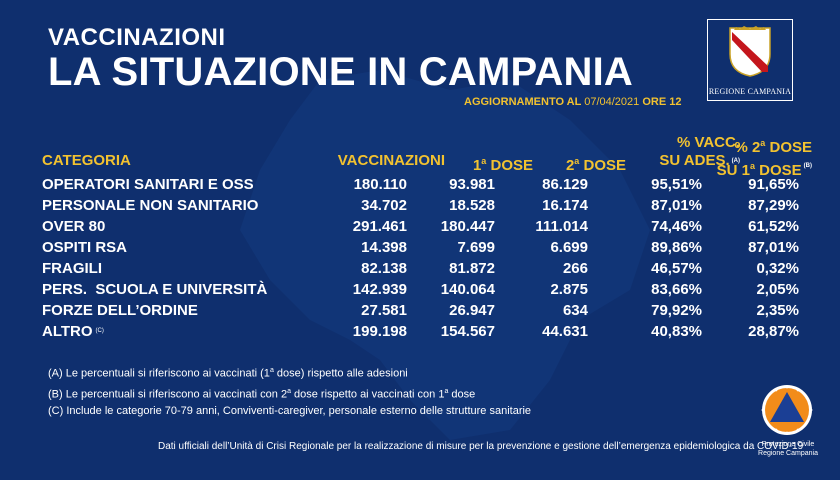  What do you see at coordinates (72, 268) in the screenshot?
I see `row-category: FRAGILI` at bounding box center [72, 268].